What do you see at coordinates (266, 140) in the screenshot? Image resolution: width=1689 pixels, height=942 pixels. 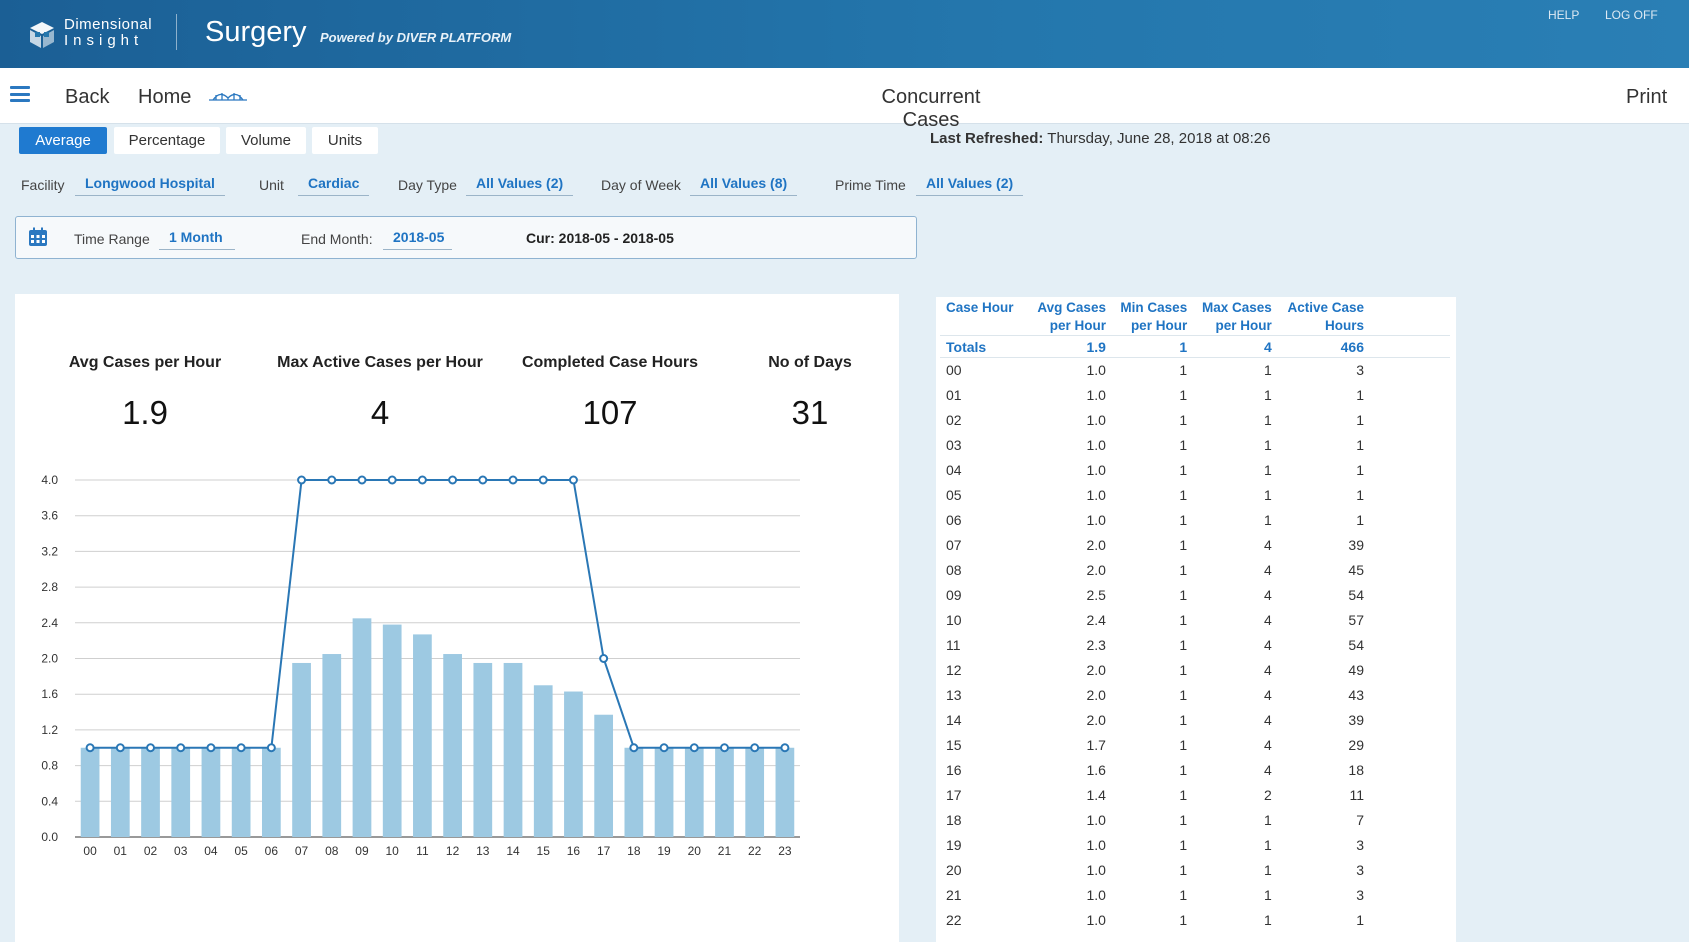 I see `tab-volume: Volume` at bounding box center [266, 140].